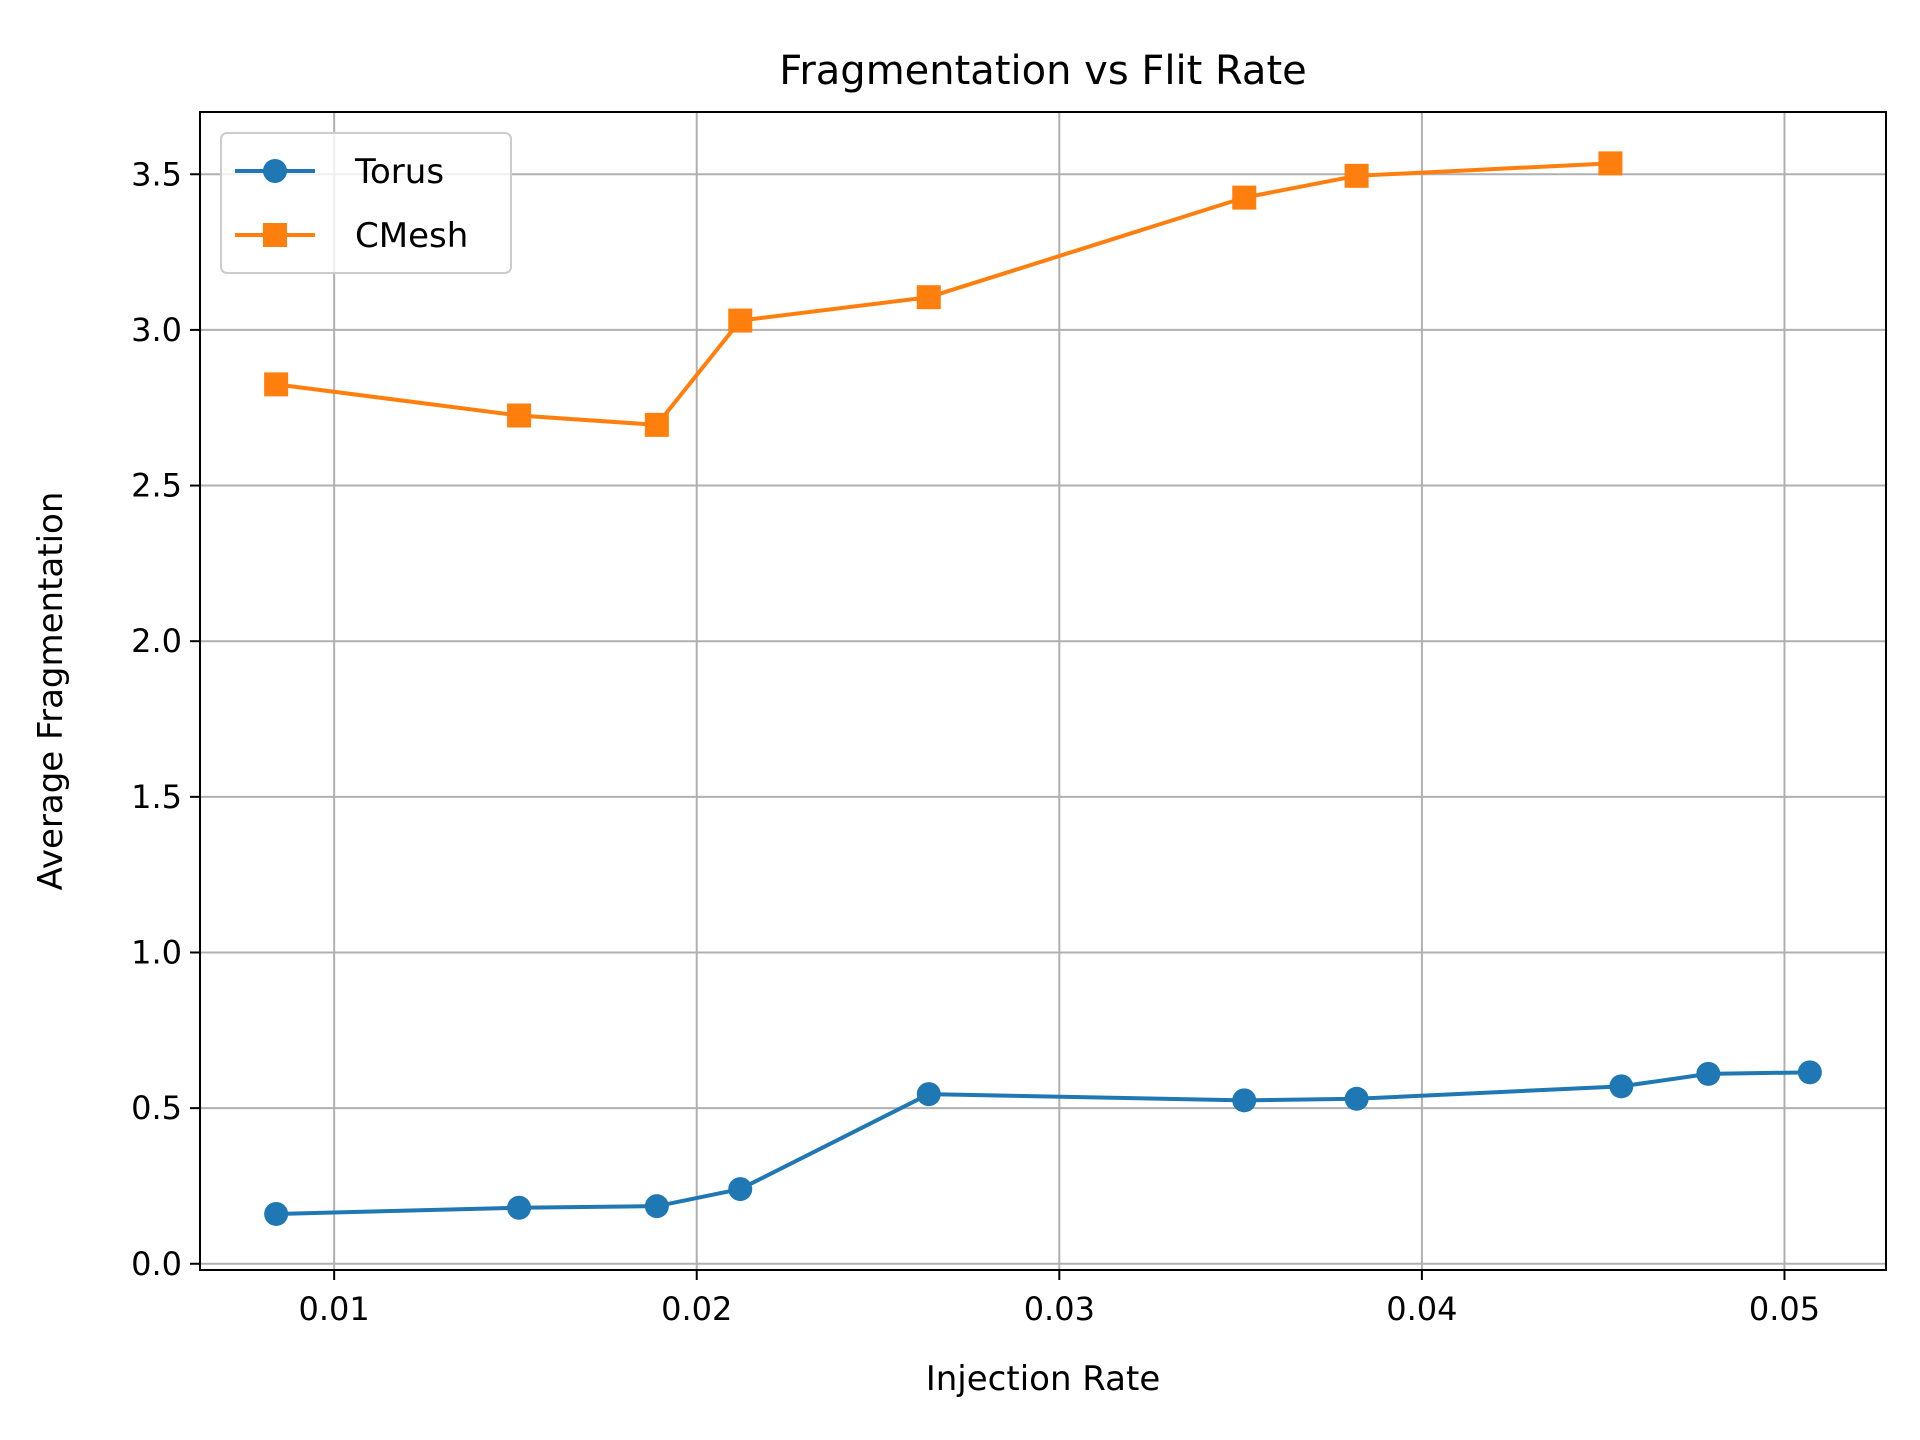  I want to click on y-tick-label: 1.0, so click(156, 952).